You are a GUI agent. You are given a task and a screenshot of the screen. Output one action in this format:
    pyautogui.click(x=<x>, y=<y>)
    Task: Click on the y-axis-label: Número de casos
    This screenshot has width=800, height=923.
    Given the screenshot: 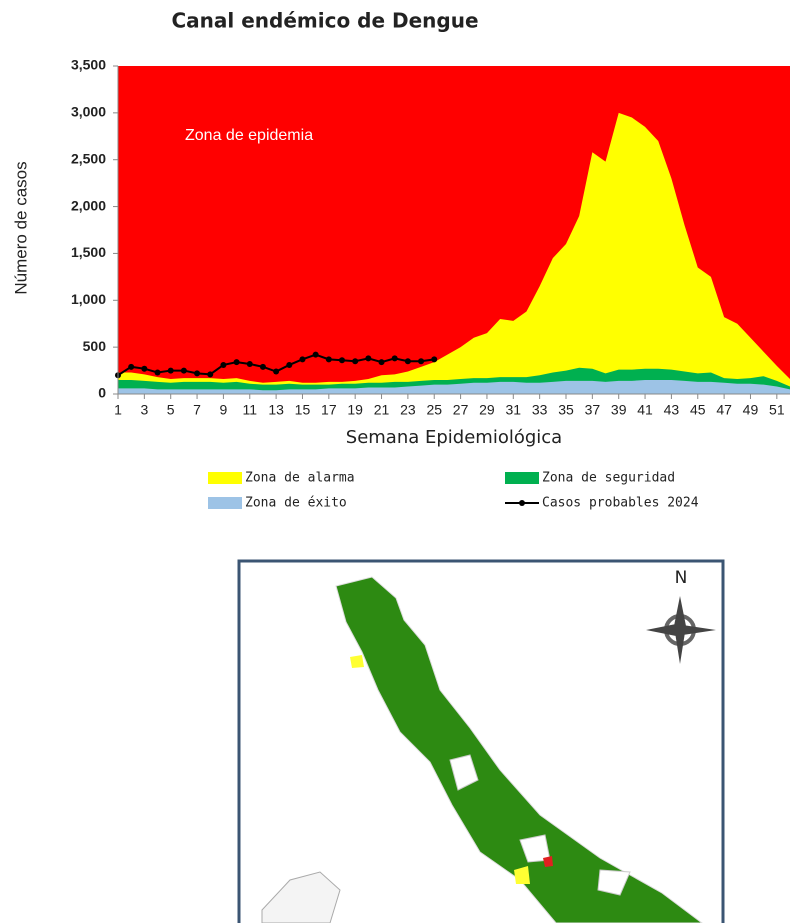 What is the action you would take?
    pyautogui.click(x=20, y=227)
    